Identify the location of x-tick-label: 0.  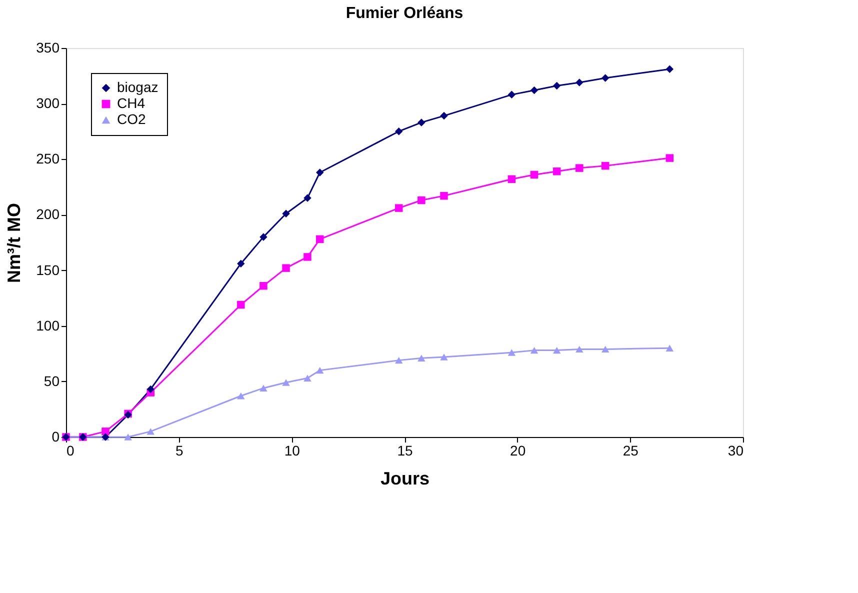
(70, 450).